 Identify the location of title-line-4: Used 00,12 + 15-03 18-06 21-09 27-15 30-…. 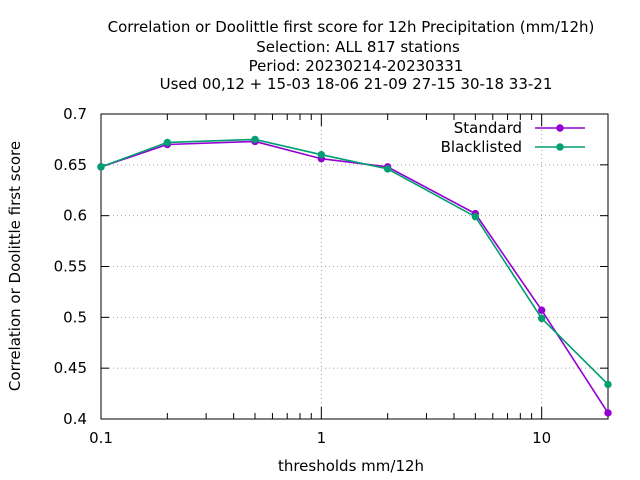
(356, 84).